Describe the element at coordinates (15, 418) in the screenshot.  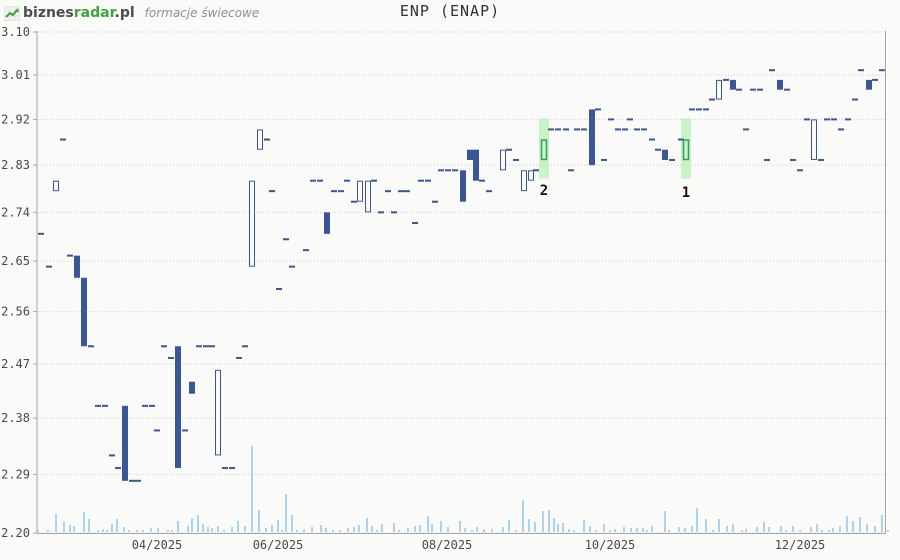
I see `y-axis-tick-label: 2.38` at that location.